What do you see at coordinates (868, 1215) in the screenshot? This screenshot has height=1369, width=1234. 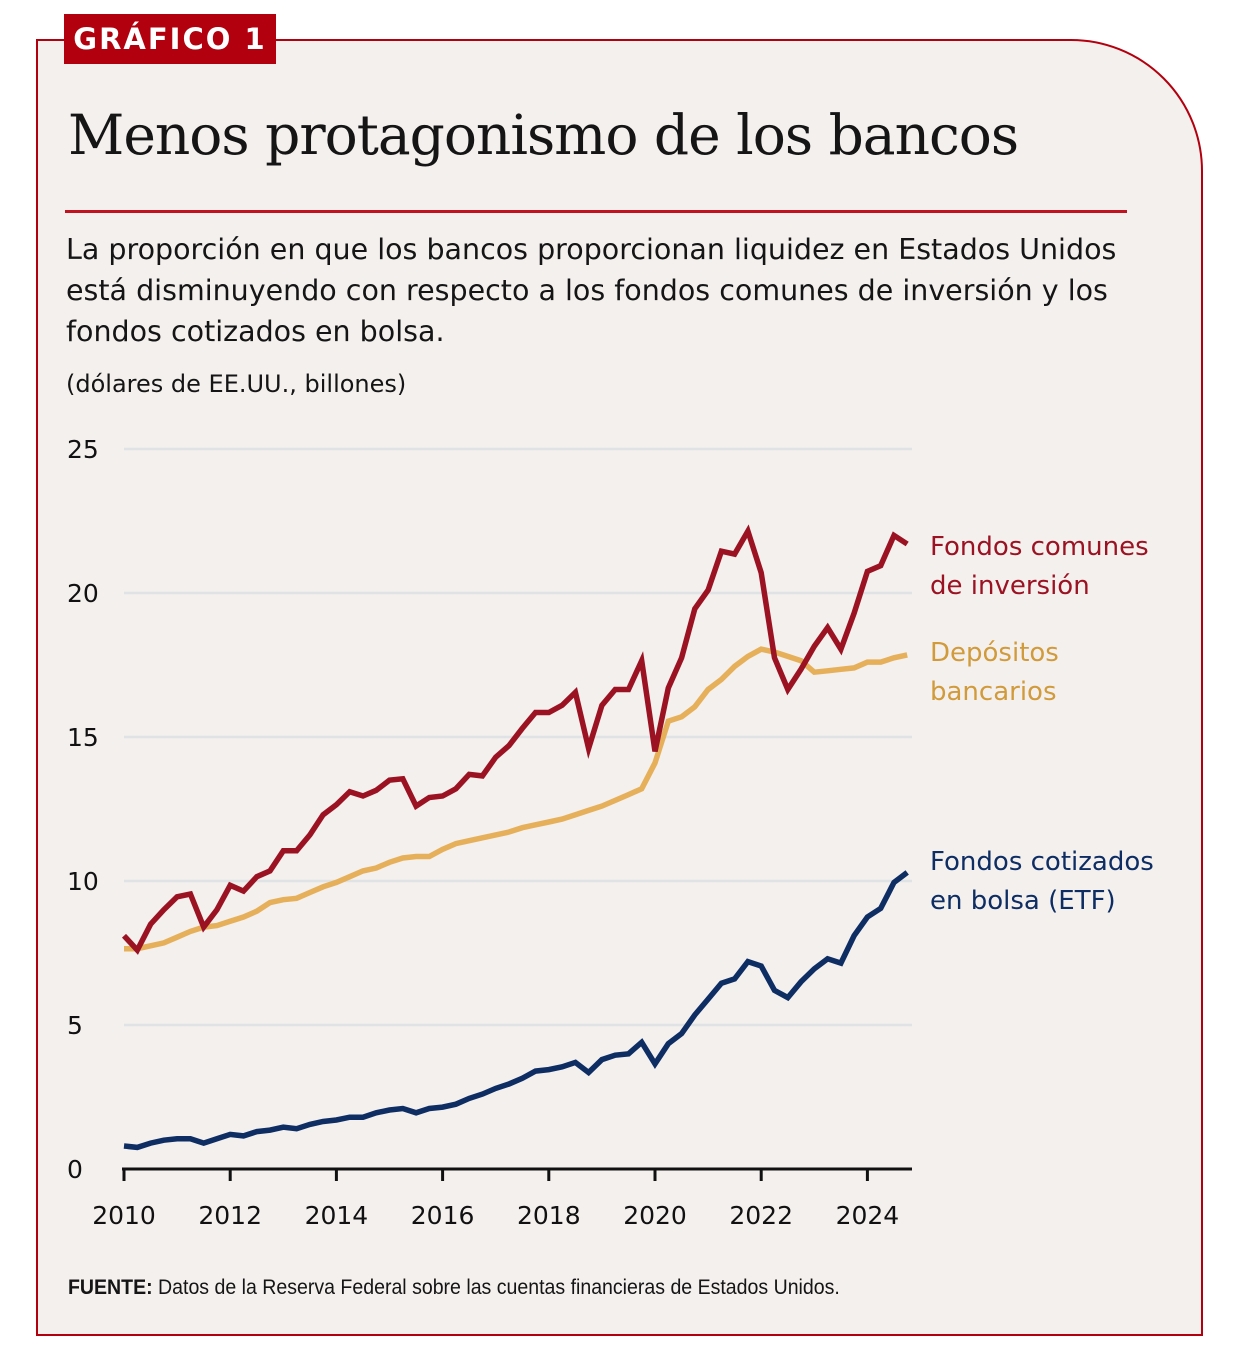 I see `x-tick-label: 2024` at bounding box center [868, 1215].